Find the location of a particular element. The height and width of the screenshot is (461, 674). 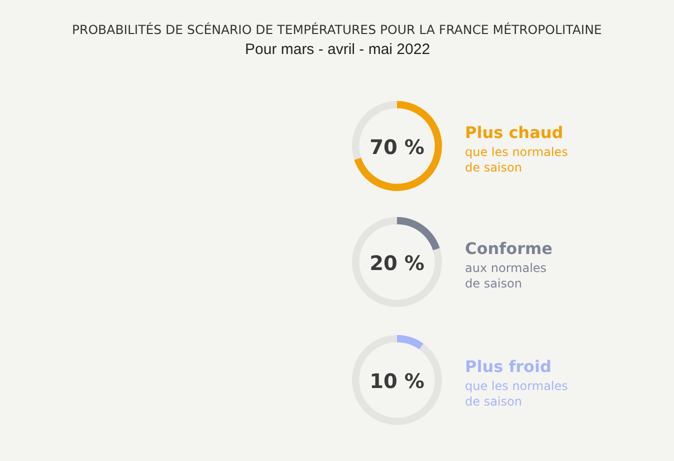

text: PROBABILITÉS DE SCÉNARIO DE TEMPÉRATURES POUR LA FRANCE MÉTROPOLITAINE is located at coordinates (337, 29).